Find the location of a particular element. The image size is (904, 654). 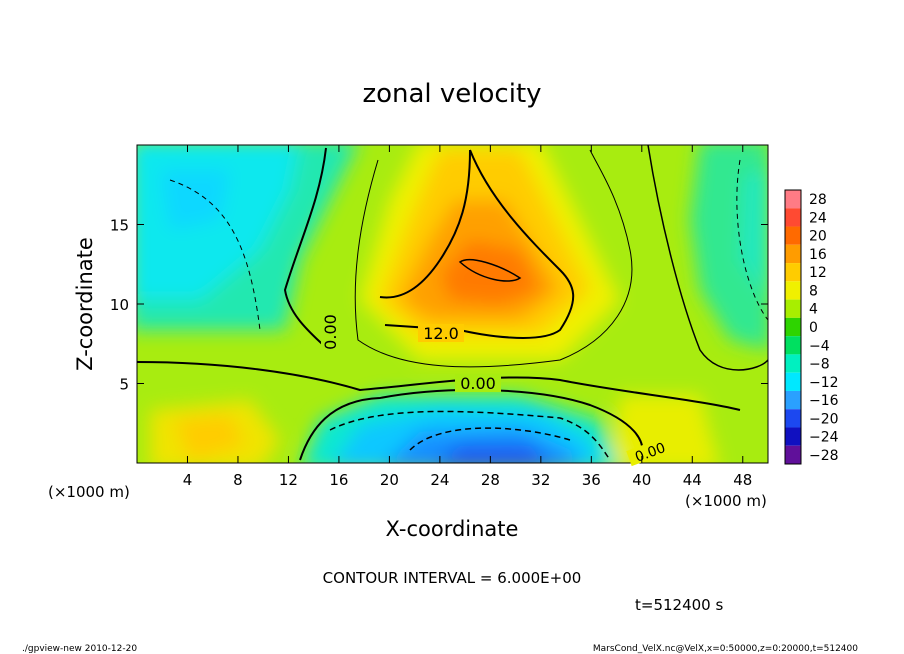

colorbar: 28 24 20 16 12 8 4 0 −4 −8 −12 −16 −20 −24 −28 is located at coordinates (811, 327).